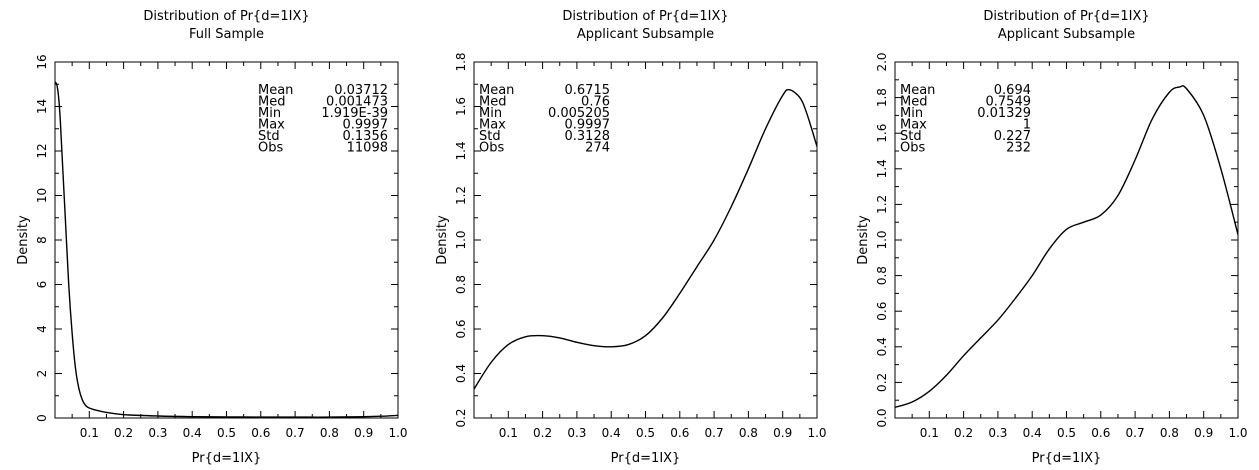 This screenshot has width=1259, height=470. What do you see at coordinates (882, 417) in the screenshot?
I see `y-tick-label: 0.0` at bounding box center [882, 417].